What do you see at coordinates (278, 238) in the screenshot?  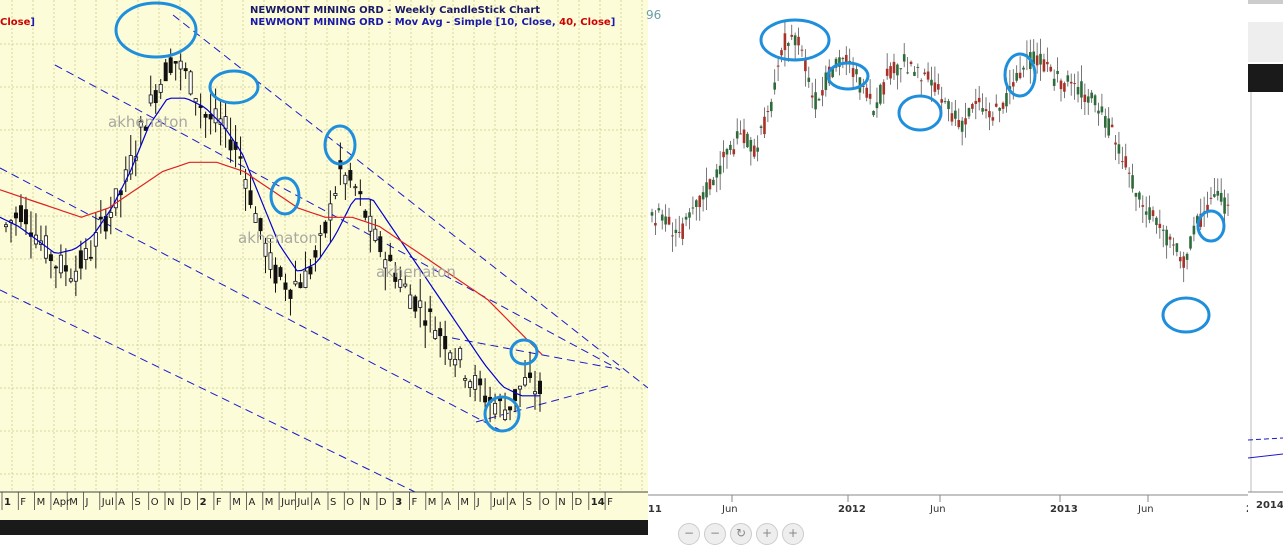 I see `watermark: akhenaton` at bounding box center [278, 238].